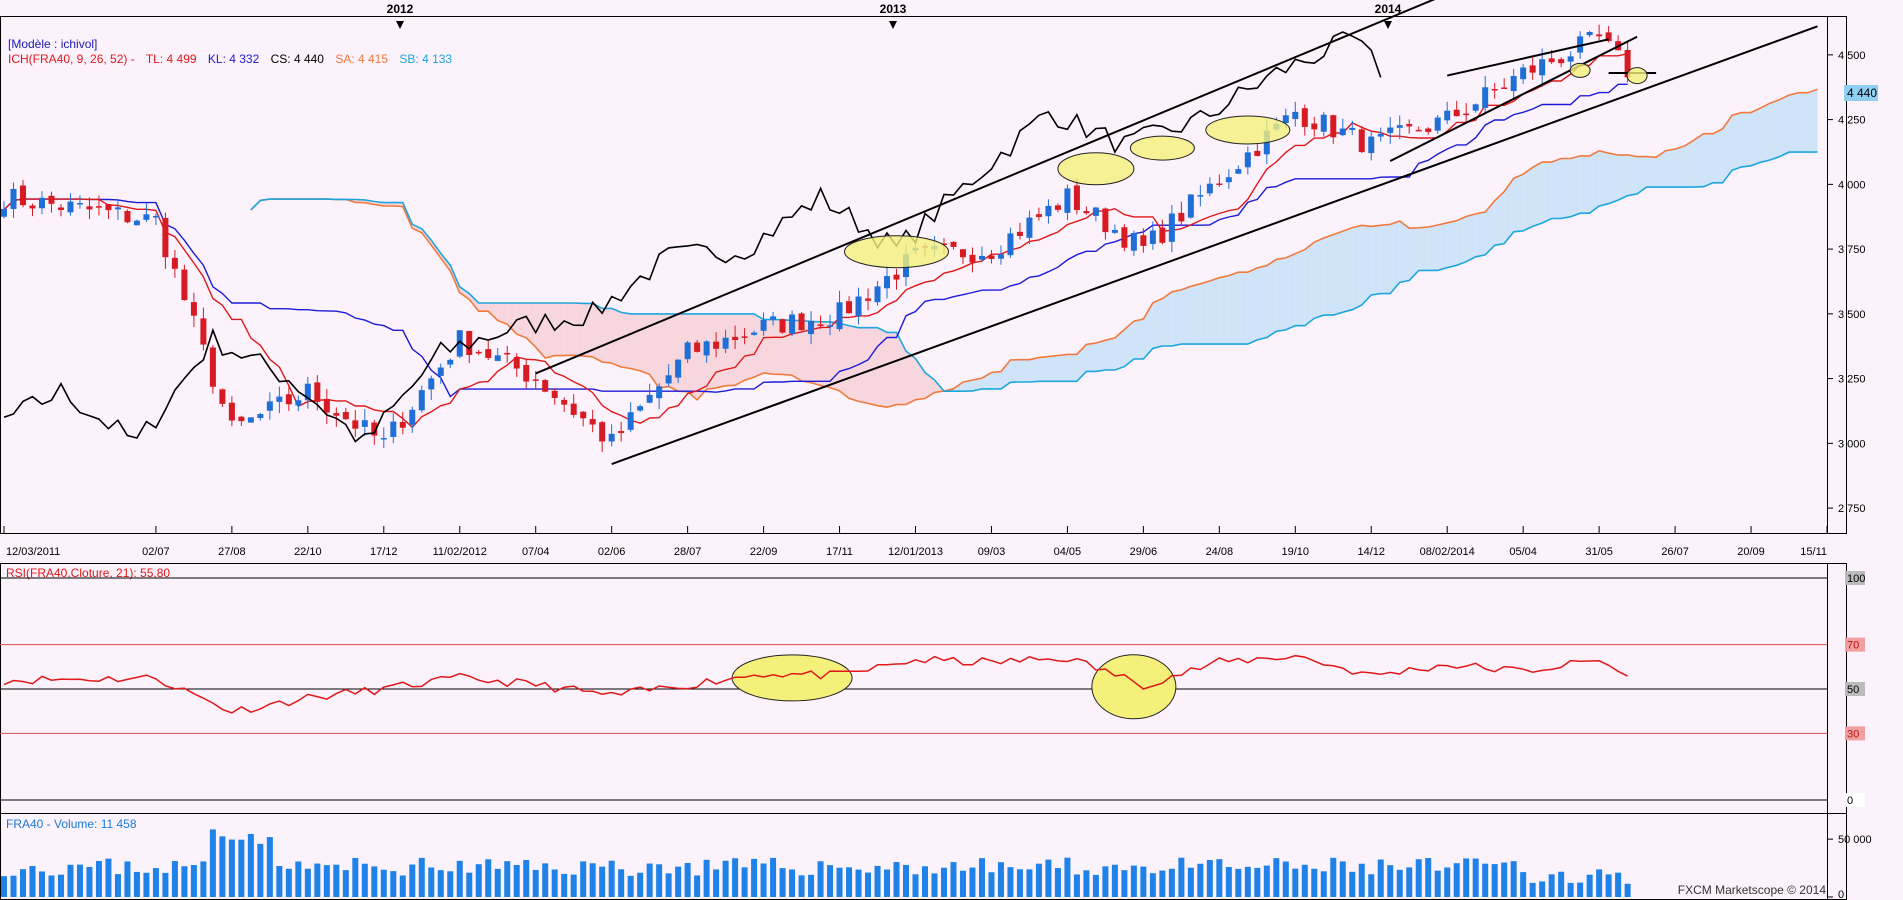 This screenshot has height=900, width=1903. Describe the element at coordinates (1447, 552) in the screenshot. I see `date-tick-label: 08/02/2014` at that location.